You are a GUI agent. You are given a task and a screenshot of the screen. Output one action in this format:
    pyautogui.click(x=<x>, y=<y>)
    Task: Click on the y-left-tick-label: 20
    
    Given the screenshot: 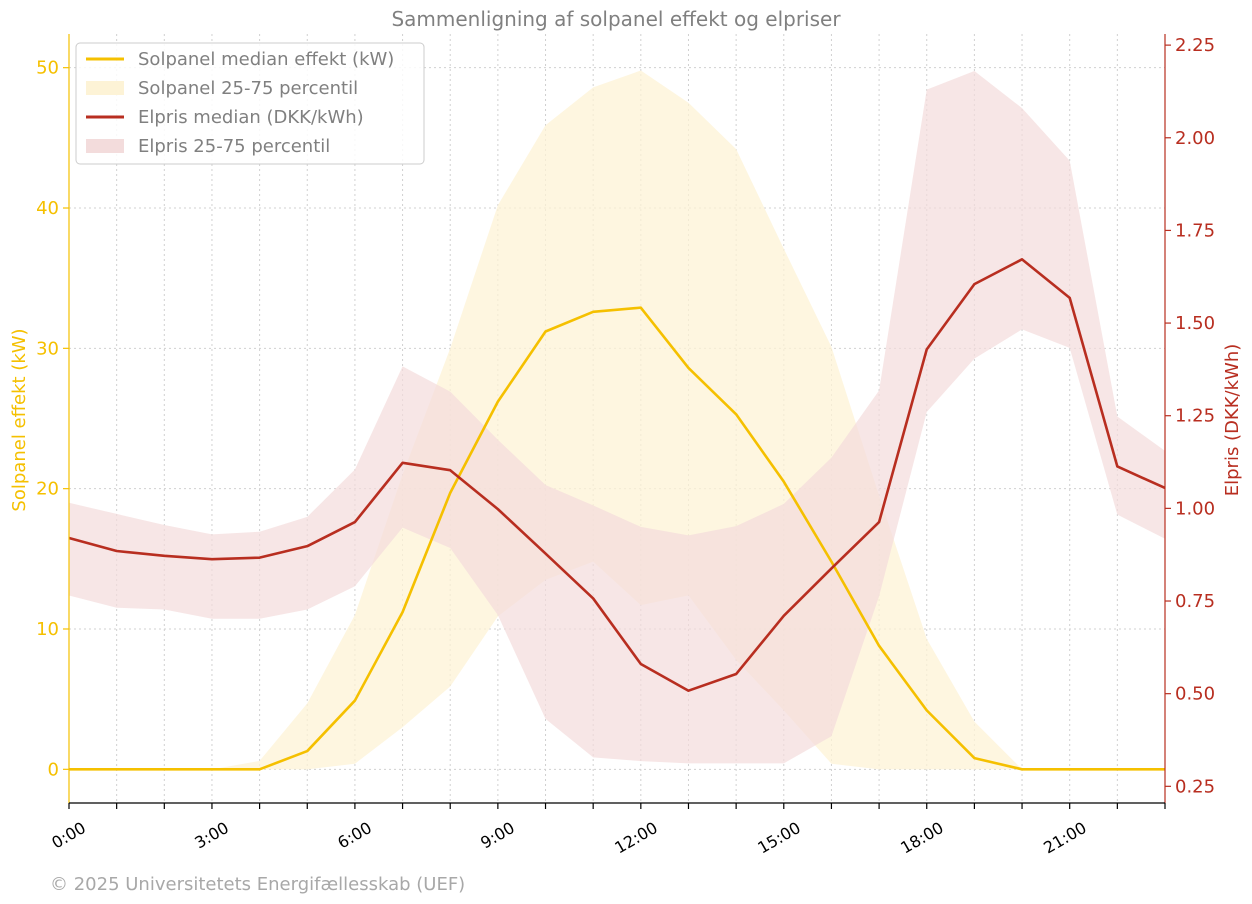 What is the action you would take?
    pyautogui.click(x=47, y=489)
    